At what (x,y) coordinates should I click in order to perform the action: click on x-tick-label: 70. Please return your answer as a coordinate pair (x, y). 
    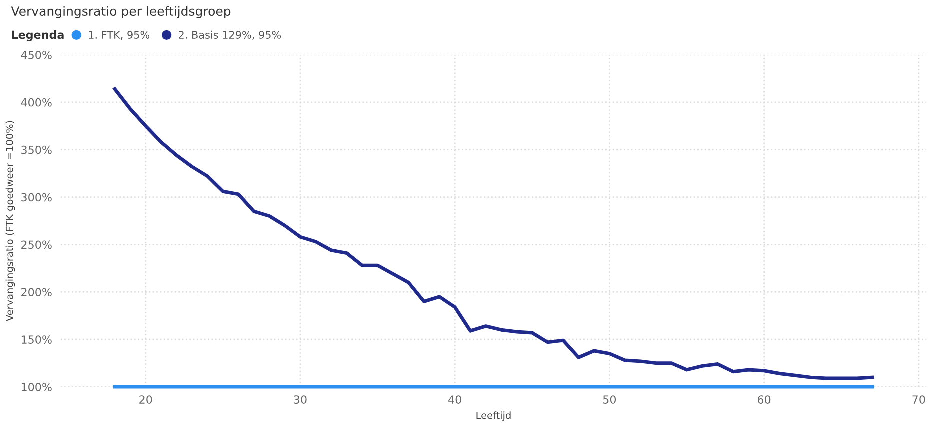
    Looking at the image, I should click on (919, 400).